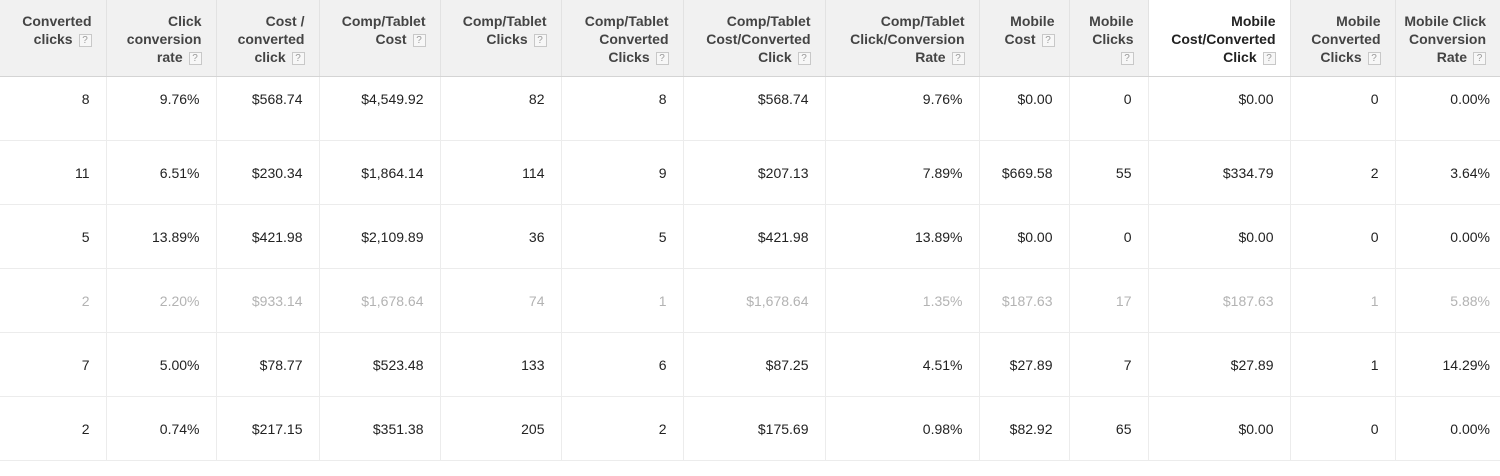 The height and width of the screenshot is (476, 1500). I want to click on table-cell: $27.89, so click(1219, 364).